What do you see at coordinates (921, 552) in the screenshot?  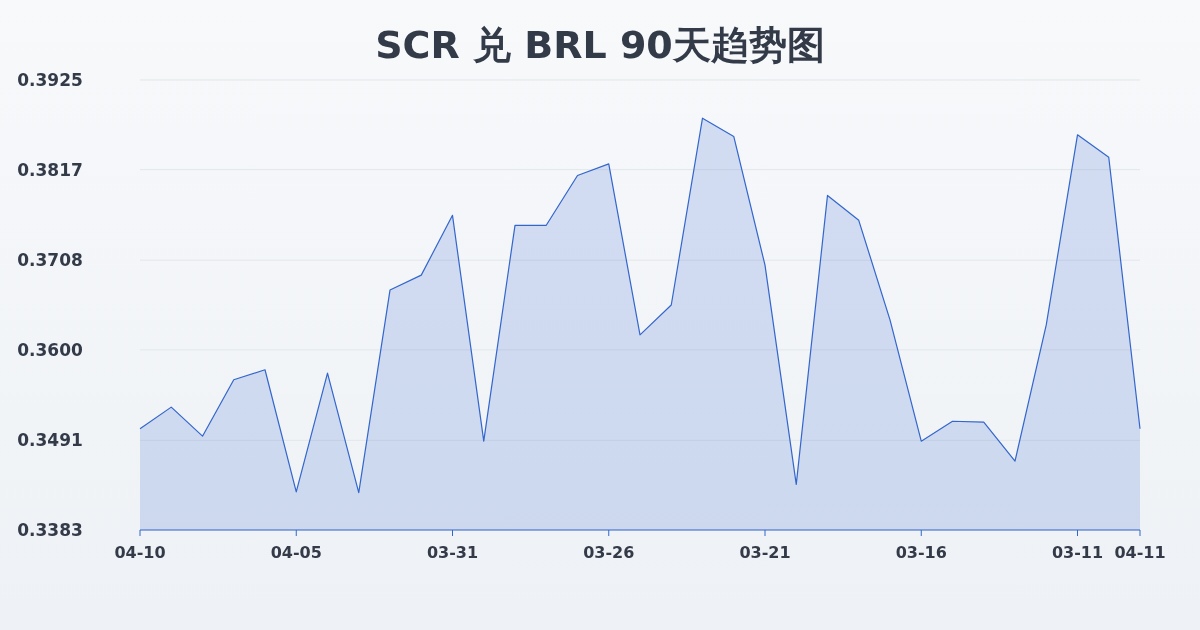 I see `x-tick-label: 03-16` at bounding box center [921, 552].